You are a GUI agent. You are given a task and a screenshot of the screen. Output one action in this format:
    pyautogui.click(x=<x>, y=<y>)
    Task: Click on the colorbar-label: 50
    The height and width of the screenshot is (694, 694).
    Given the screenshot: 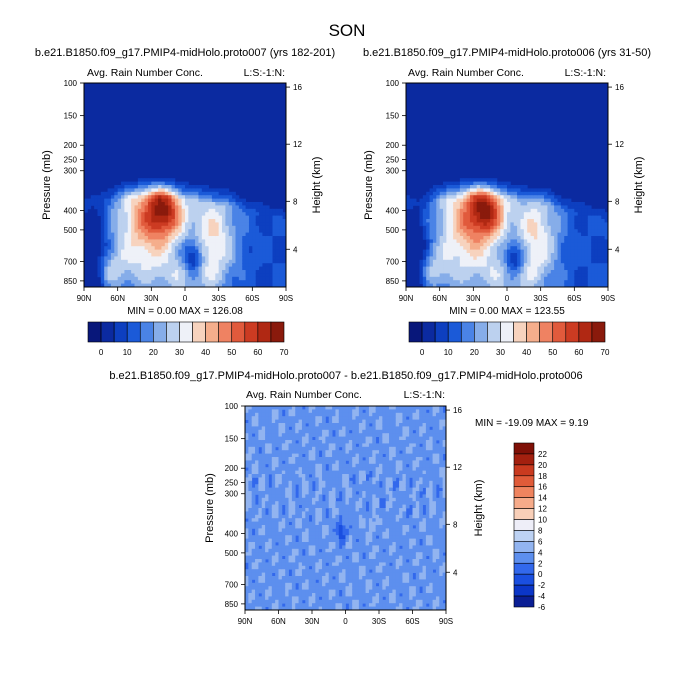 What is the action you would take?
    pyautogui.click(x=231, y=352)
    